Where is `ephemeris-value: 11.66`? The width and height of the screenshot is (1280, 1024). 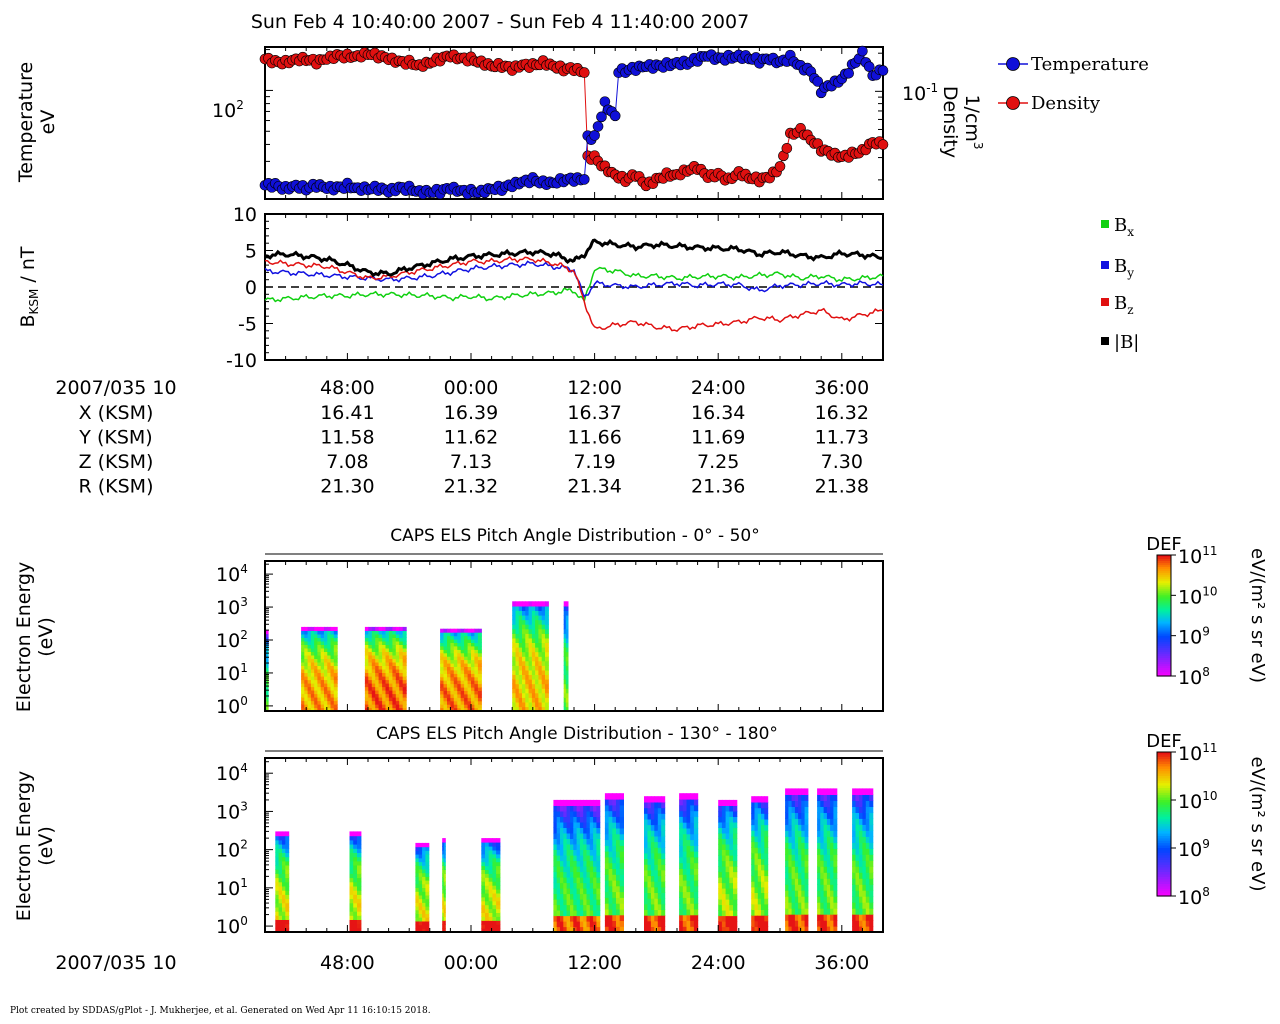 ephemeris-value: 11.66 is located at coordinates (594, 438).